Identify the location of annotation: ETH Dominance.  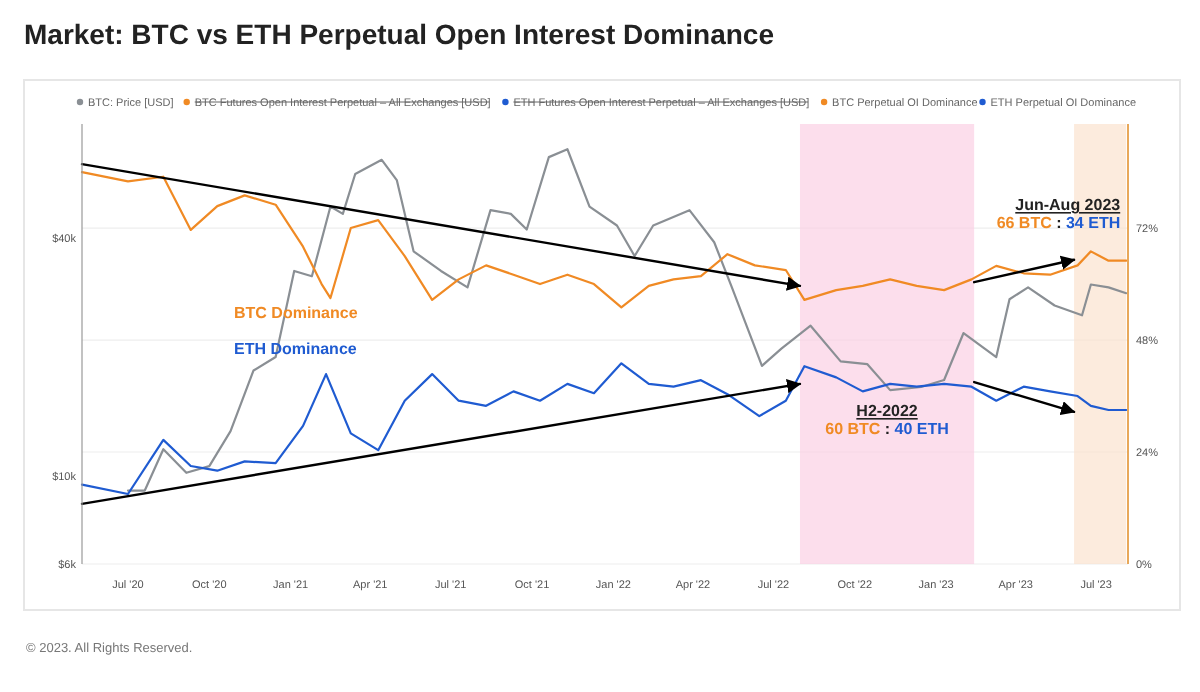
(296, 349).